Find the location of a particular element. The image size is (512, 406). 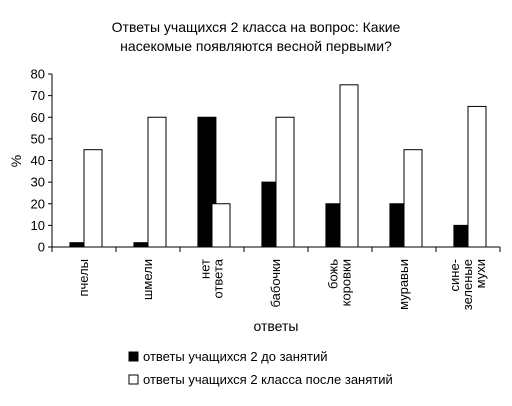

y-tick-label: 60 is located at coordinates (38, 117).